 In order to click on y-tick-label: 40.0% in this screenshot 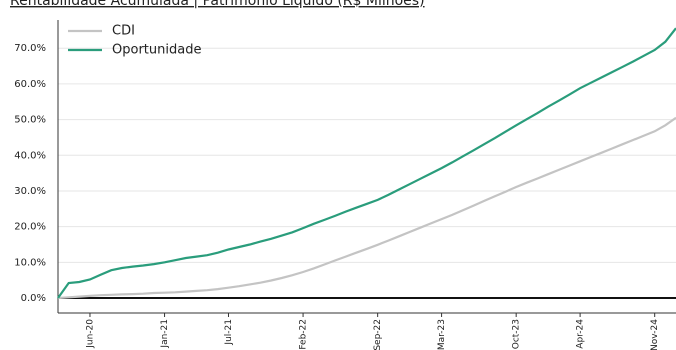, I will do `click(30, 155)`.